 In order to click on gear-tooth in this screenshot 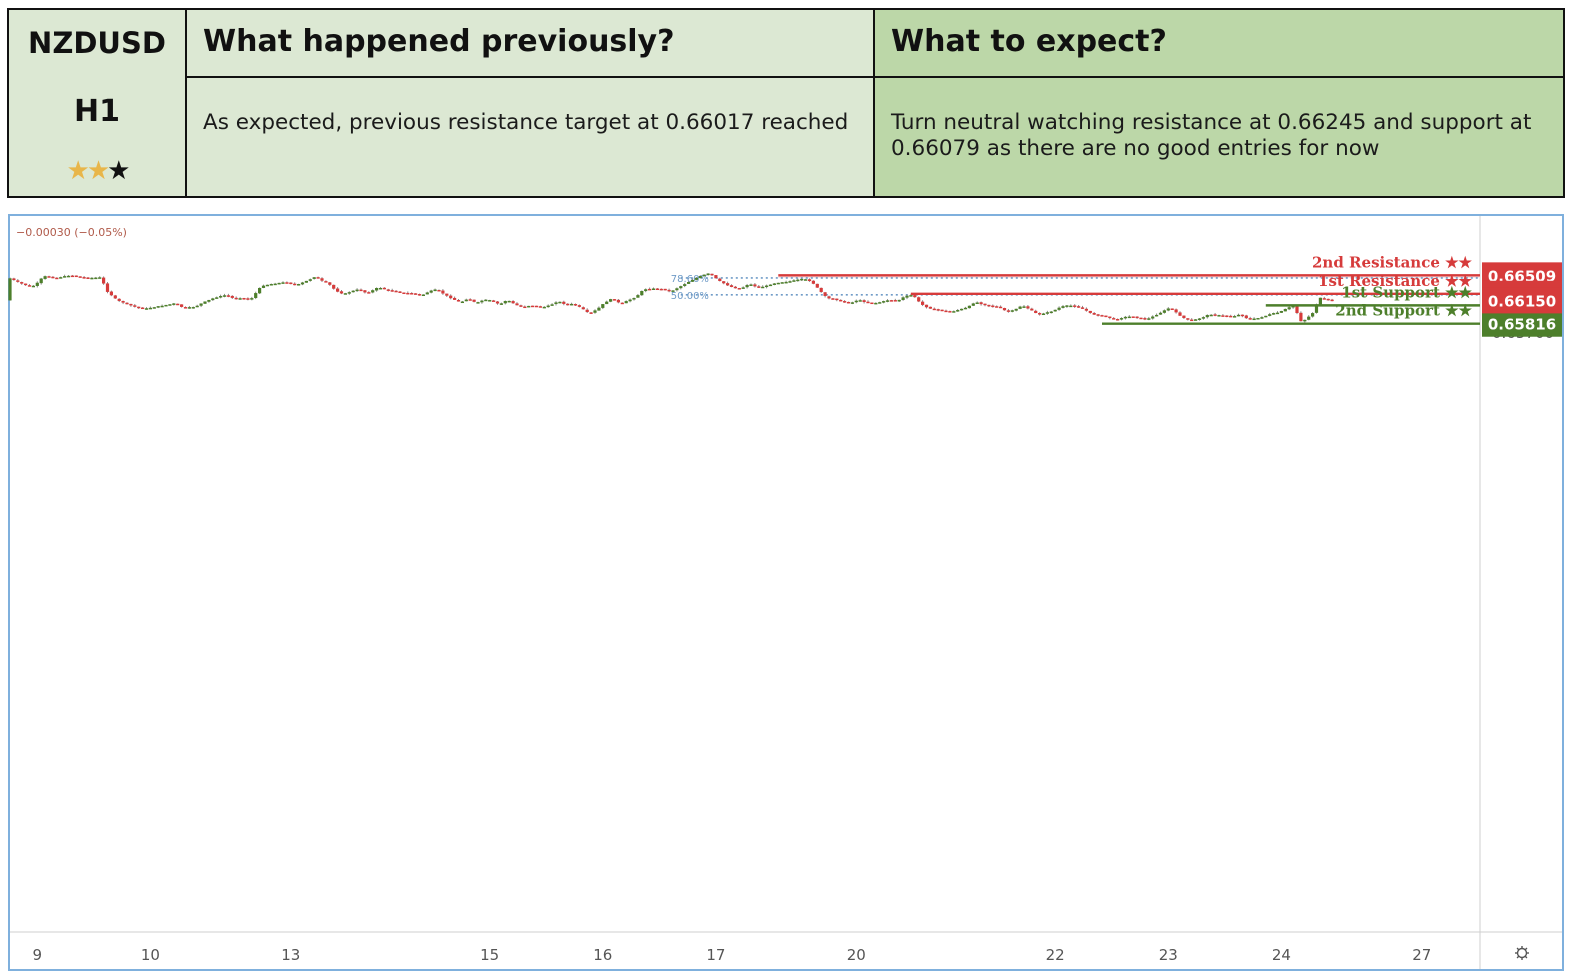, I will do `click(1518, 949)`.